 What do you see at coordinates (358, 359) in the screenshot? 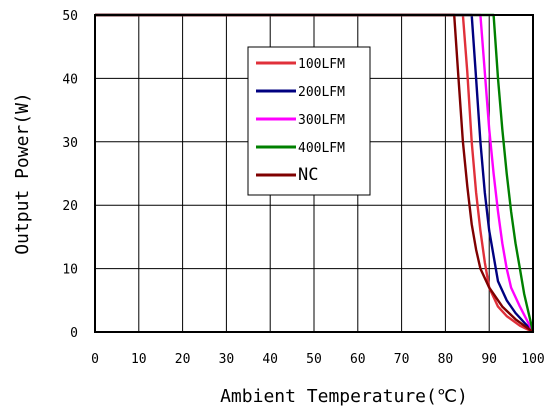
I see `x-tick-label-6: 60` at bounding box center [358, 359].